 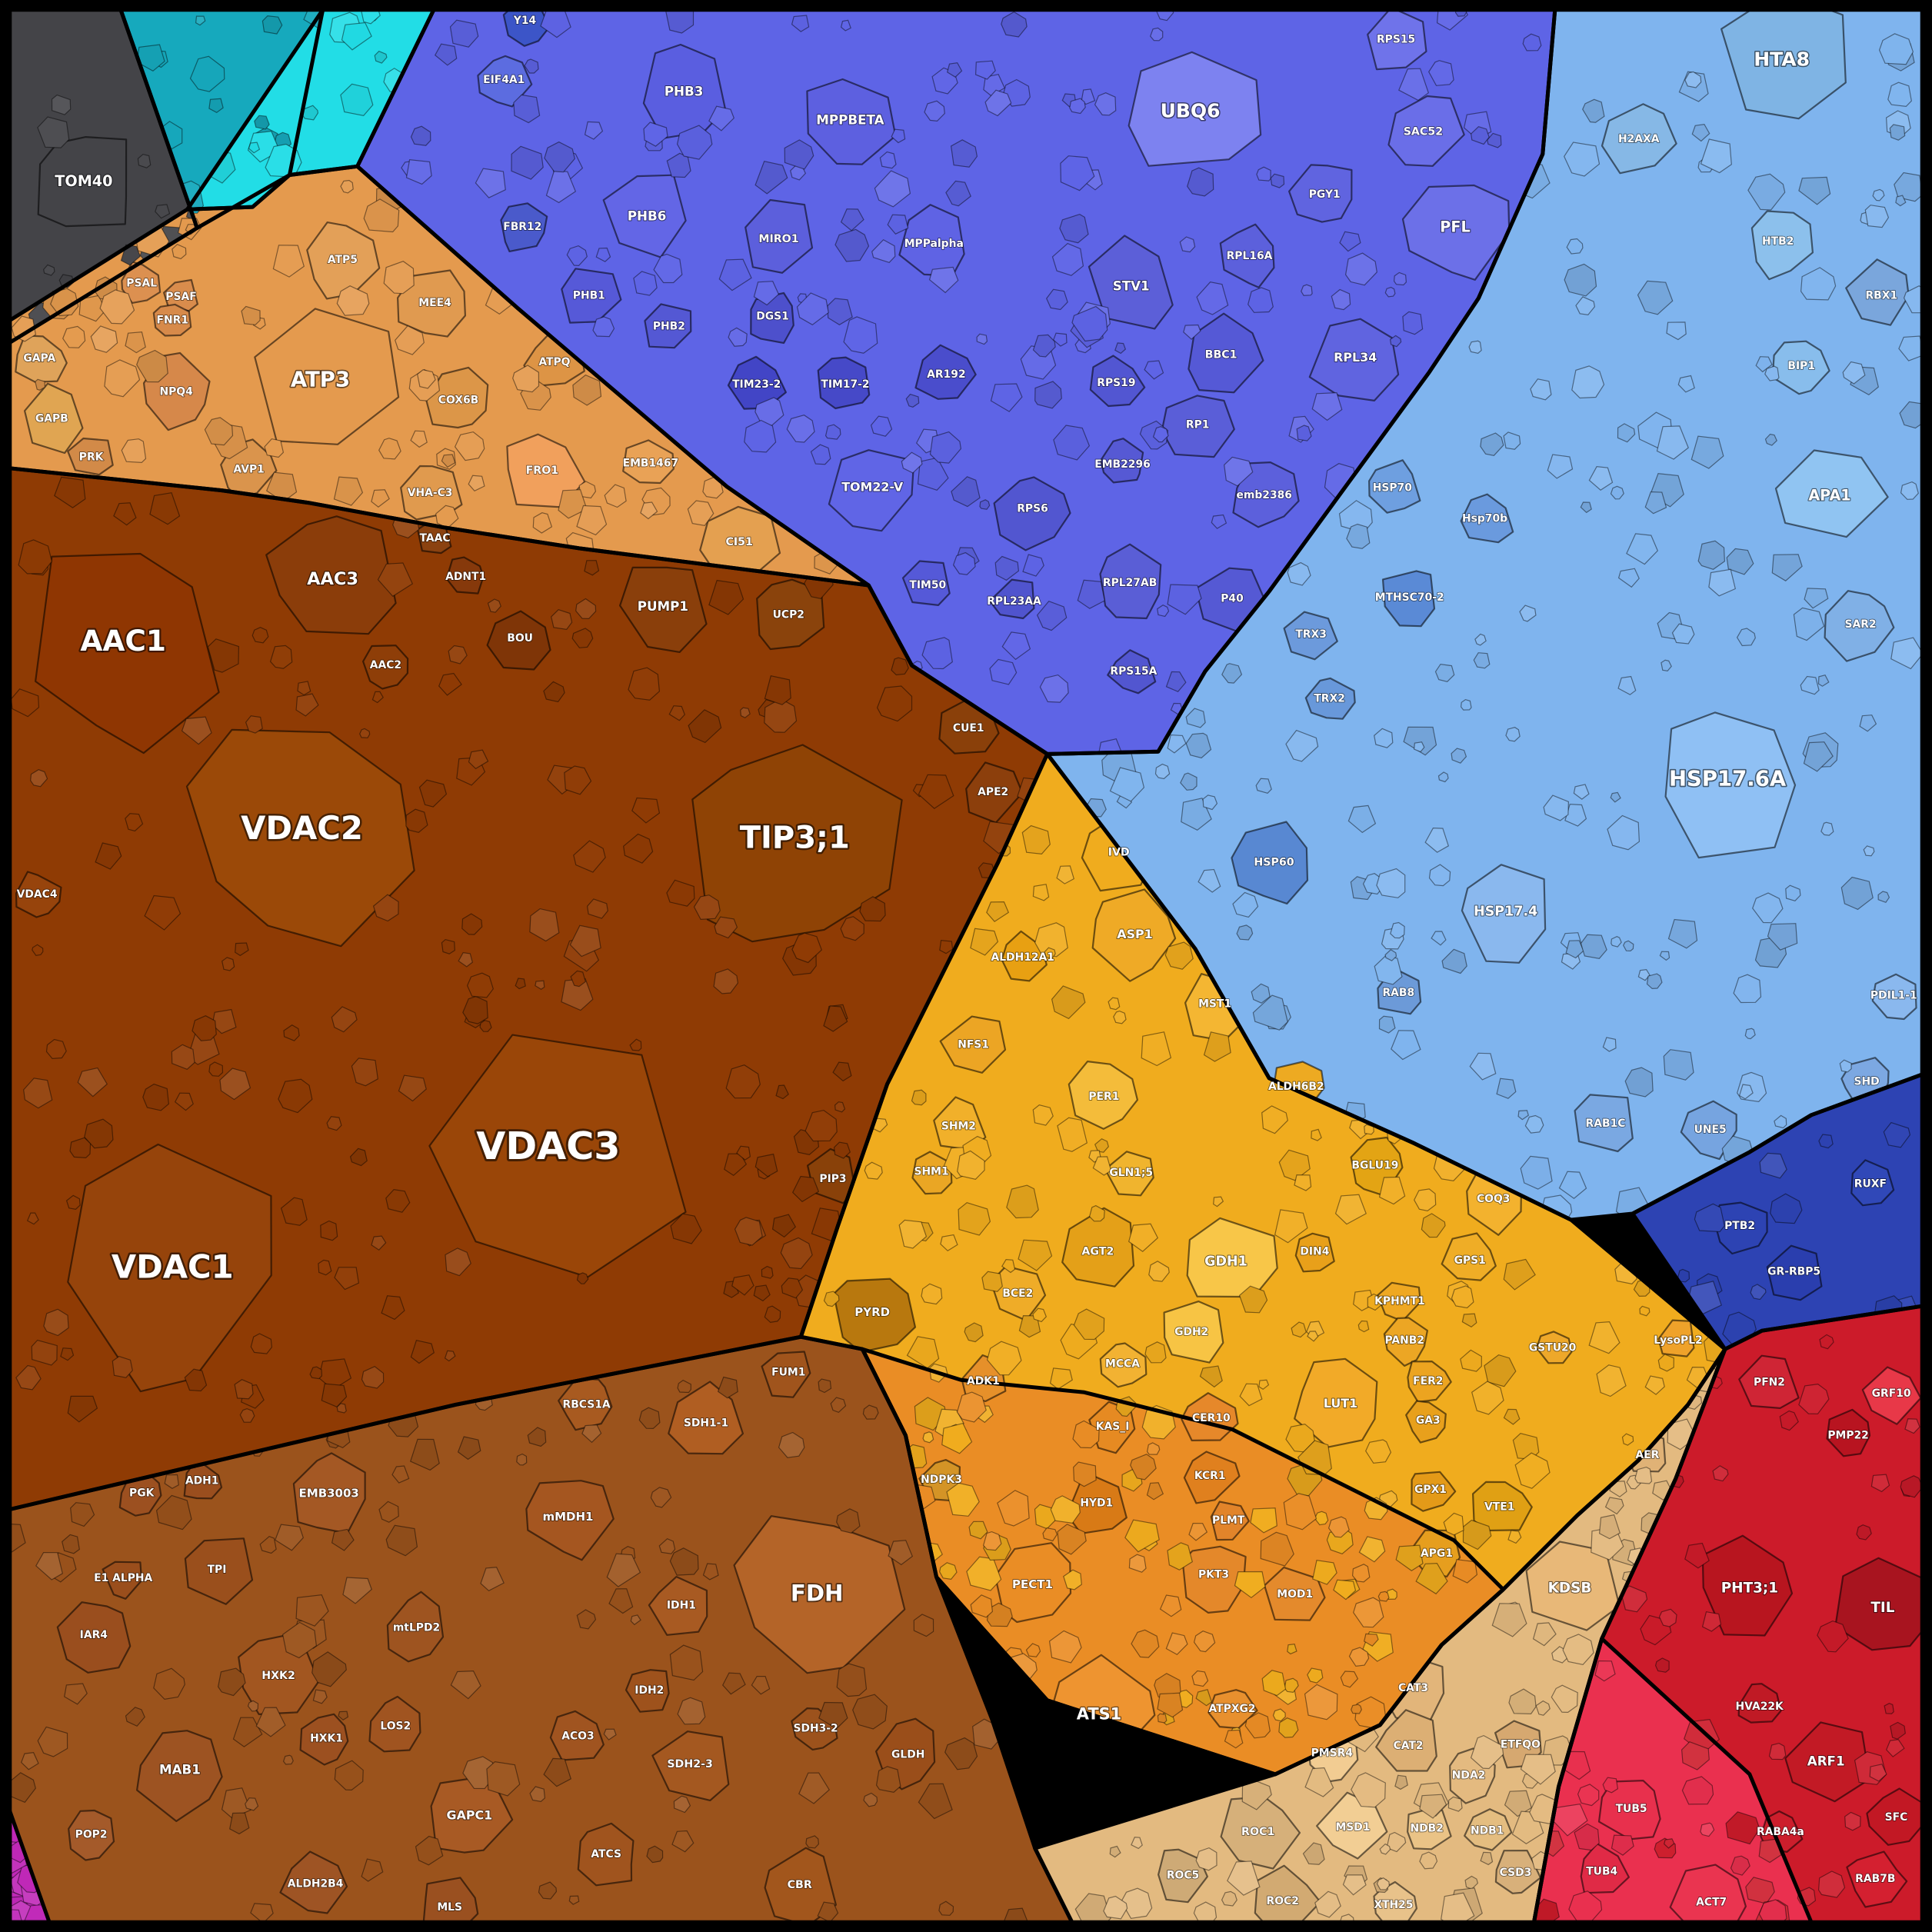 What do you see at coordinates (172, 321) in the screenshot?
I see `cell-label: FNR1` at bounding box center [172, 321].